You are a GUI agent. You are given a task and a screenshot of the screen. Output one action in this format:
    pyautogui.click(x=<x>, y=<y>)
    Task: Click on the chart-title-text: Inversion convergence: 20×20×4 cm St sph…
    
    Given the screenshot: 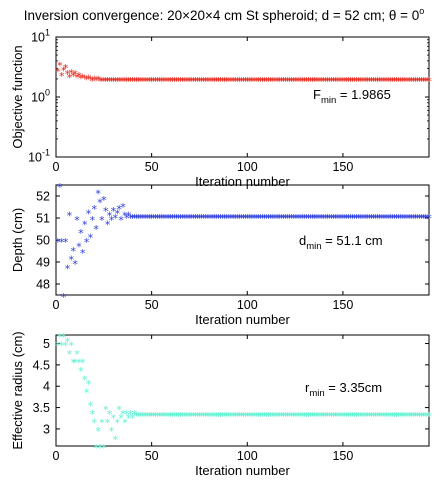 What is the action you would take?
    pyautogui.click(x=222, y=15)
    